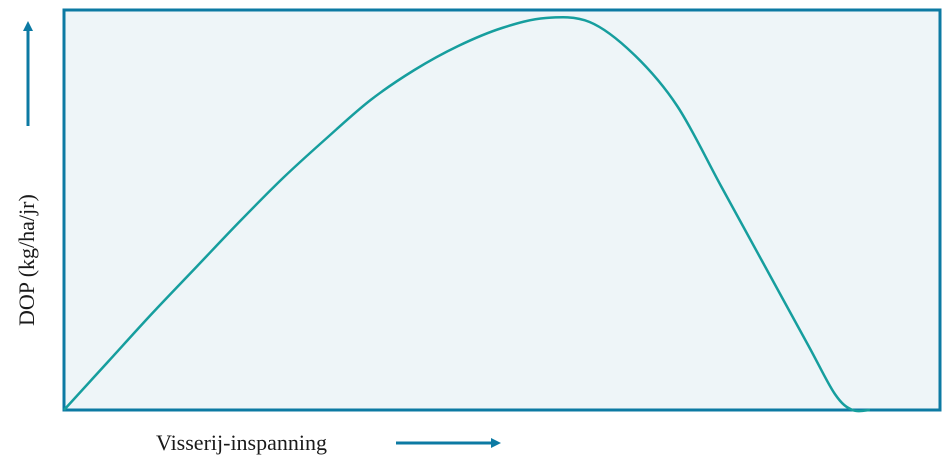 This screenshot has height=462, width=942. What do you see at coordinates (26, 260) in the screenshot?
I see `y-axis-label: DOP (kg/ha/jr)` at bounding box center [26, 260].